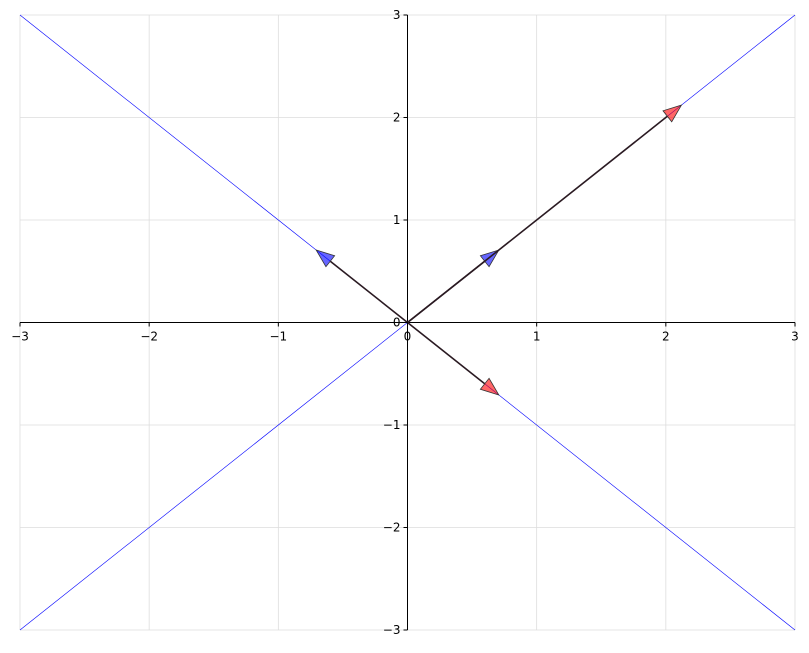 Image resolution: width=809 pixels, height=653 pixels. Describe the element at coordinates (278, 337) in the screenshot. I see `x-tick-label: −1` at that location.